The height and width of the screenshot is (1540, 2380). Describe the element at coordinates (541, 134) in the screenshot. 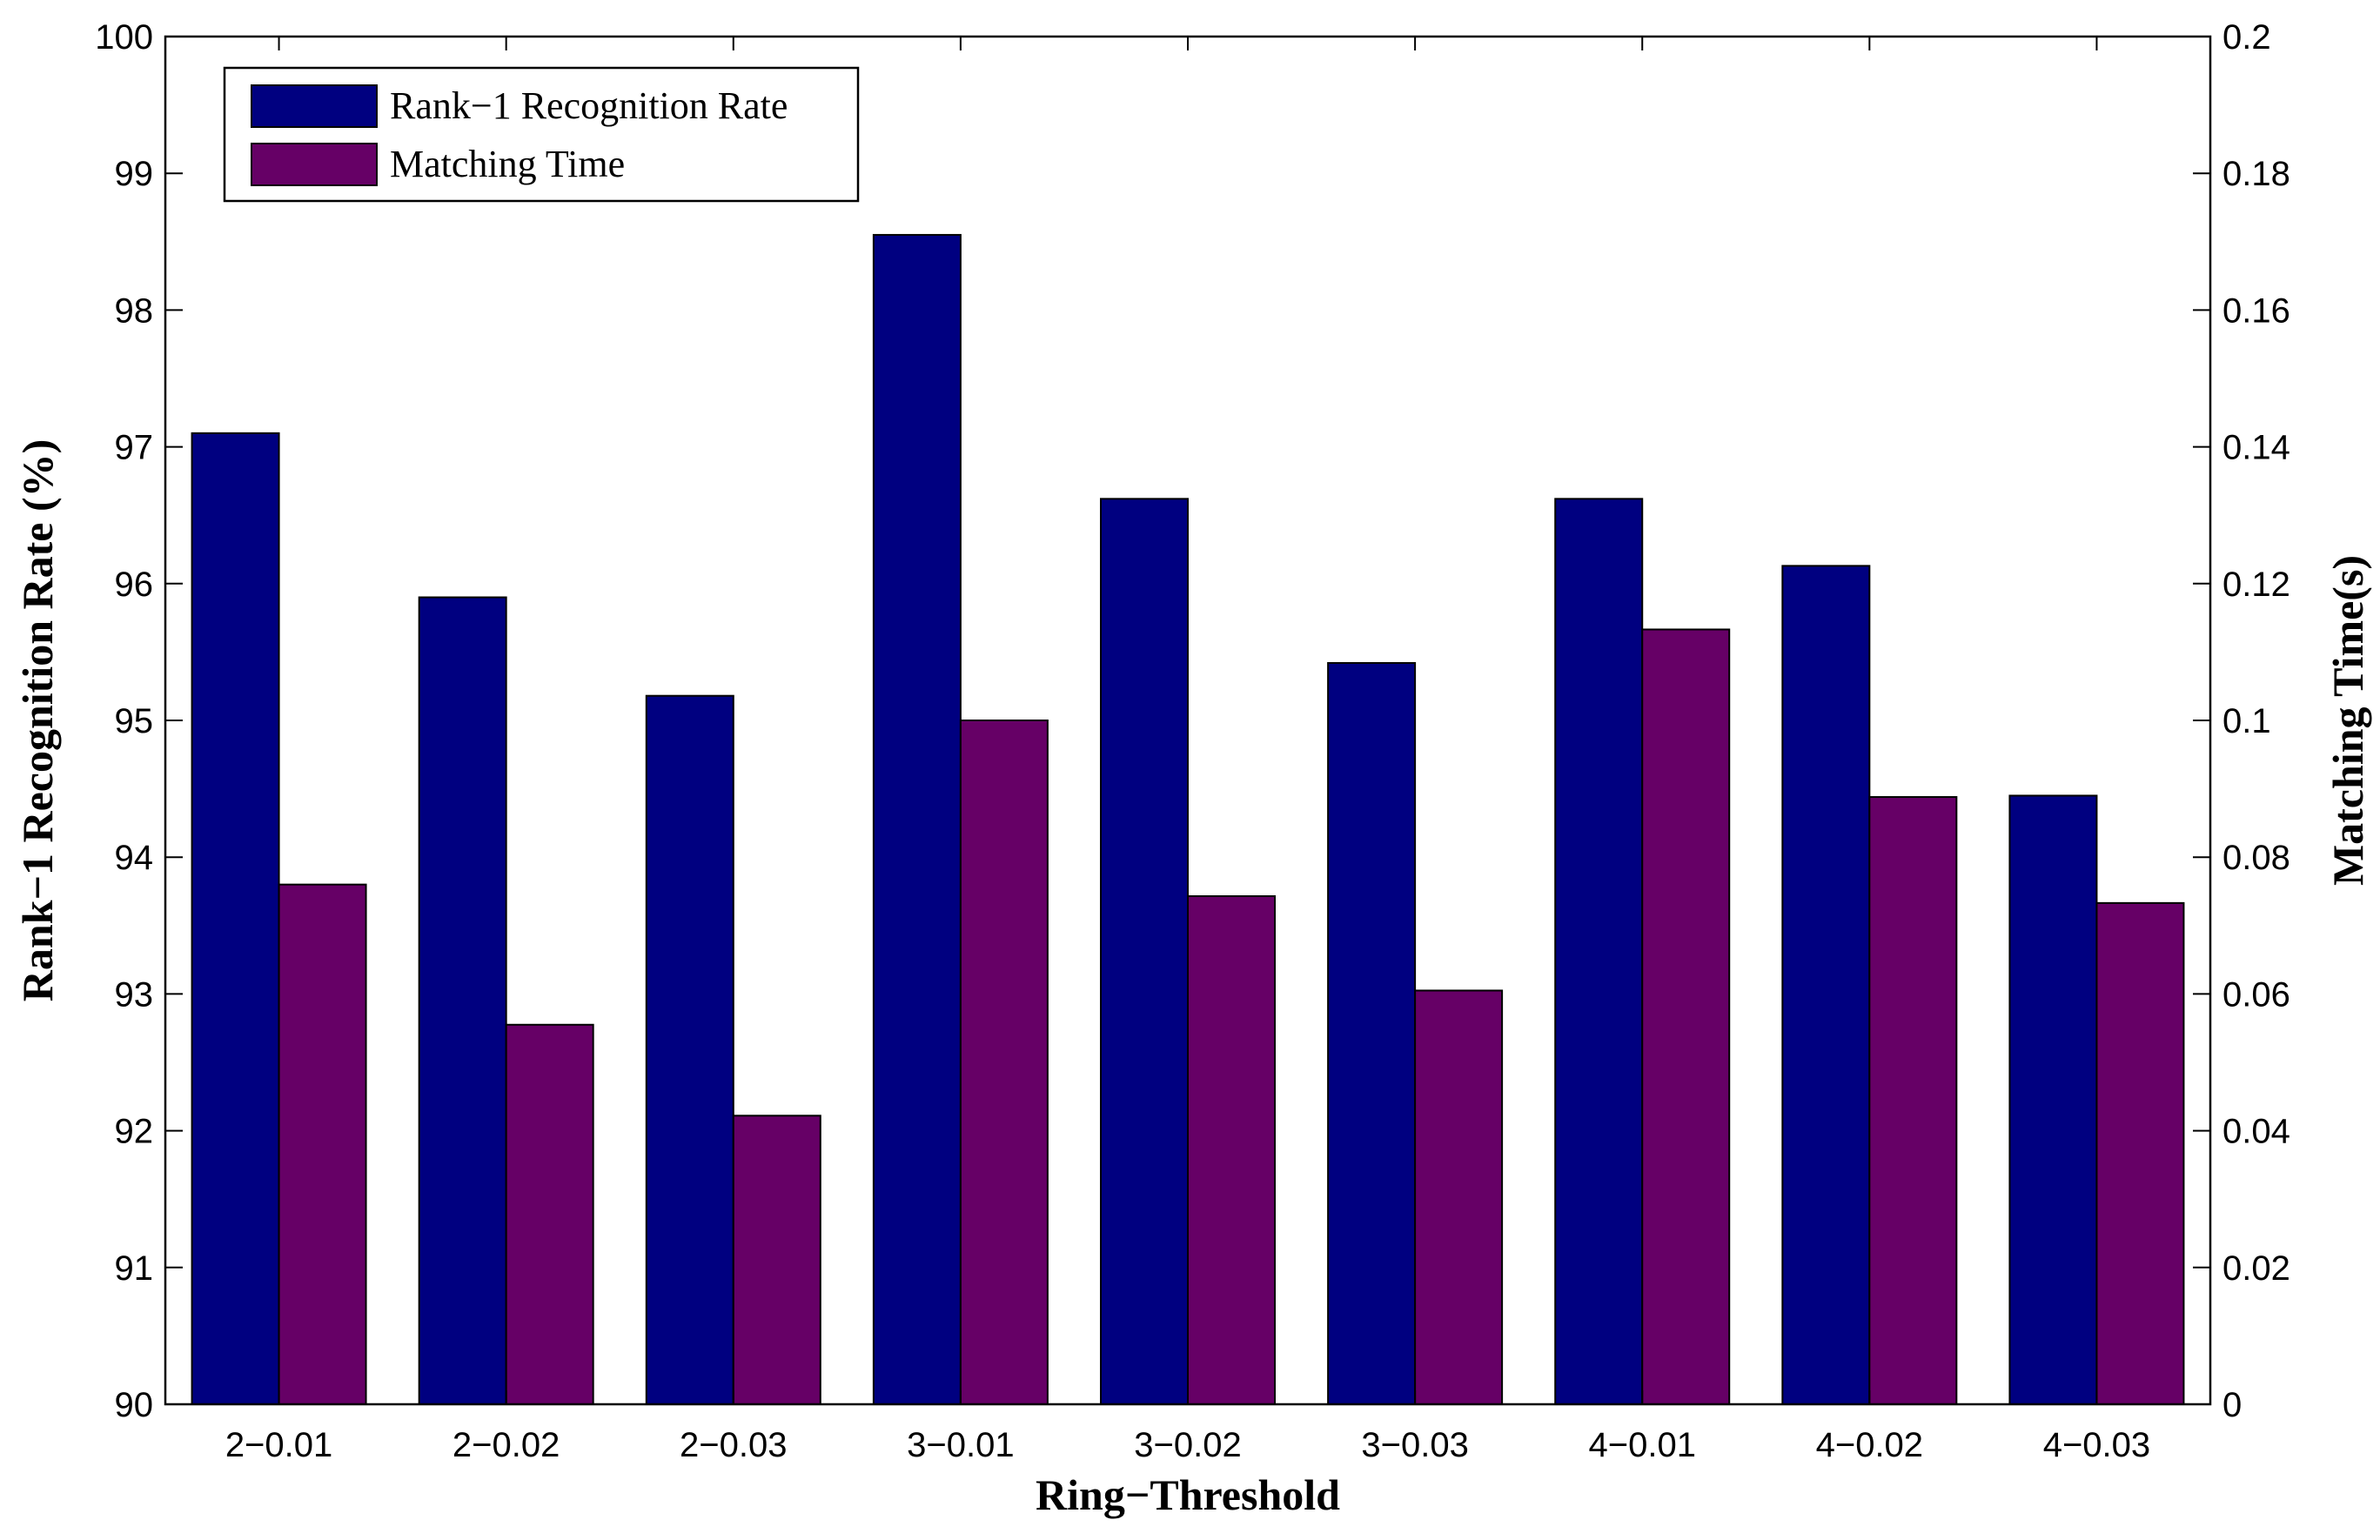

I see `legend: Rank−1 Recognition Rate Matching Time` at that location.